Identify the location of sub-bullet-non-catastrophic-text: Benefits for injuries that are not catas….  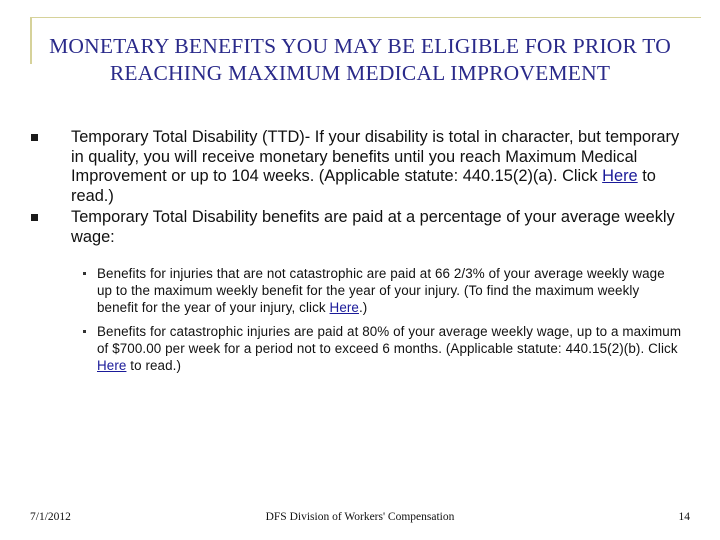
(381, 290).